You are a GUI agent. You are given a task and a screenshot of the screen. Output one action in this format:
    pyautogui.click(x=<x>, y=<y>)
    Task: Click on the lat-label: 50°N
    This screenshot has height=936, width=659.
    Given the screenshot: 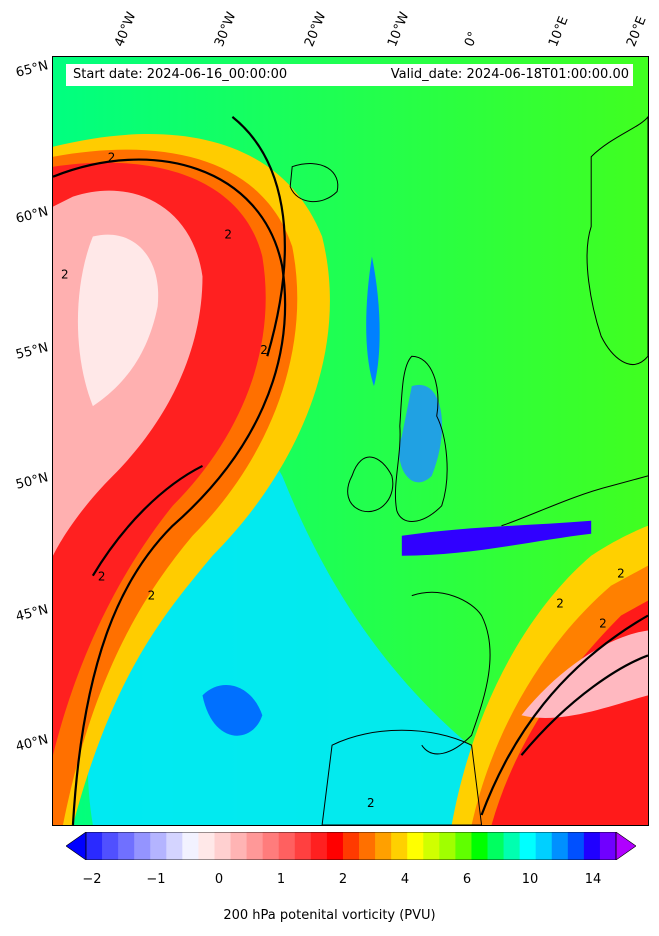 What is the action you would take?
    pyautogui.click(x=32, y=481)
    